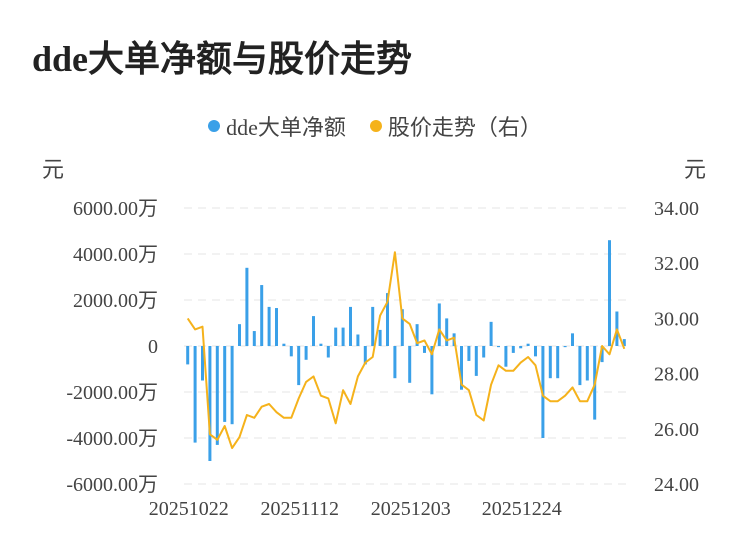  I want to click on right-tick-label-3: 28.00, so click(676, 375).